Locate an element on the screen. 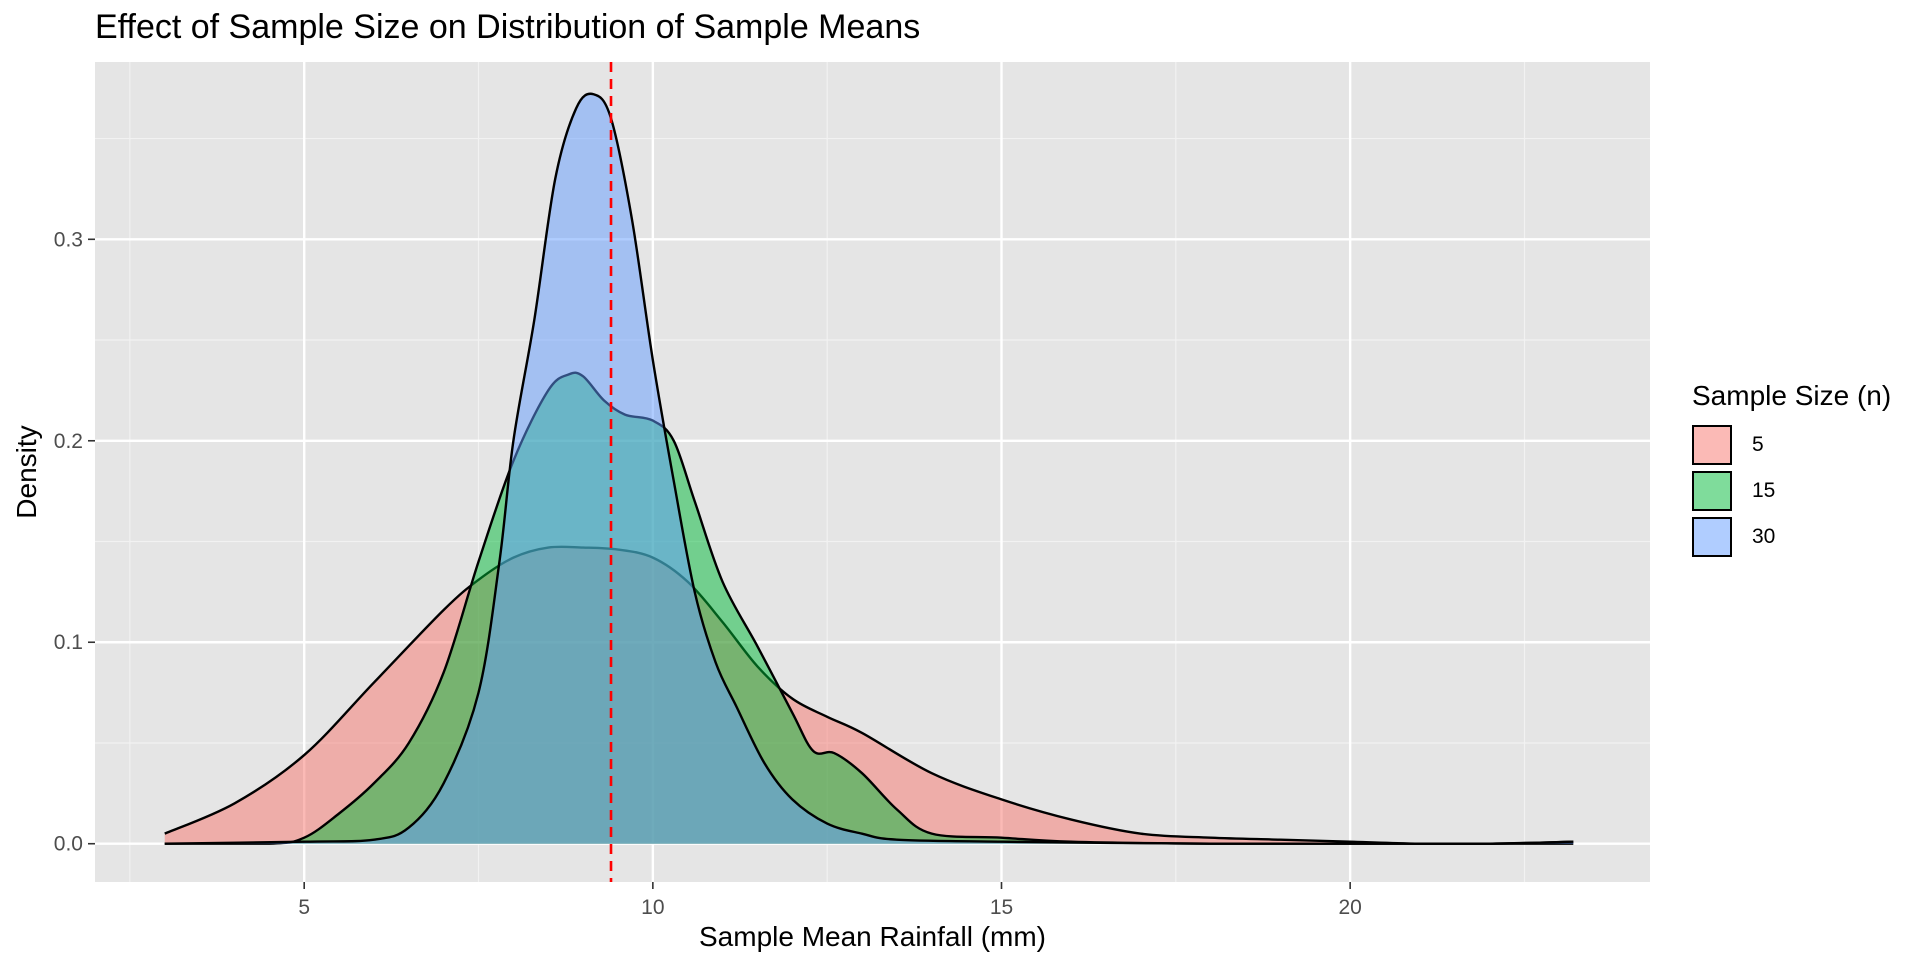 The image size is (1920, 960). x-axis-label: Sample Mean Rainfall (mm) is located at coordinates (872, 936).